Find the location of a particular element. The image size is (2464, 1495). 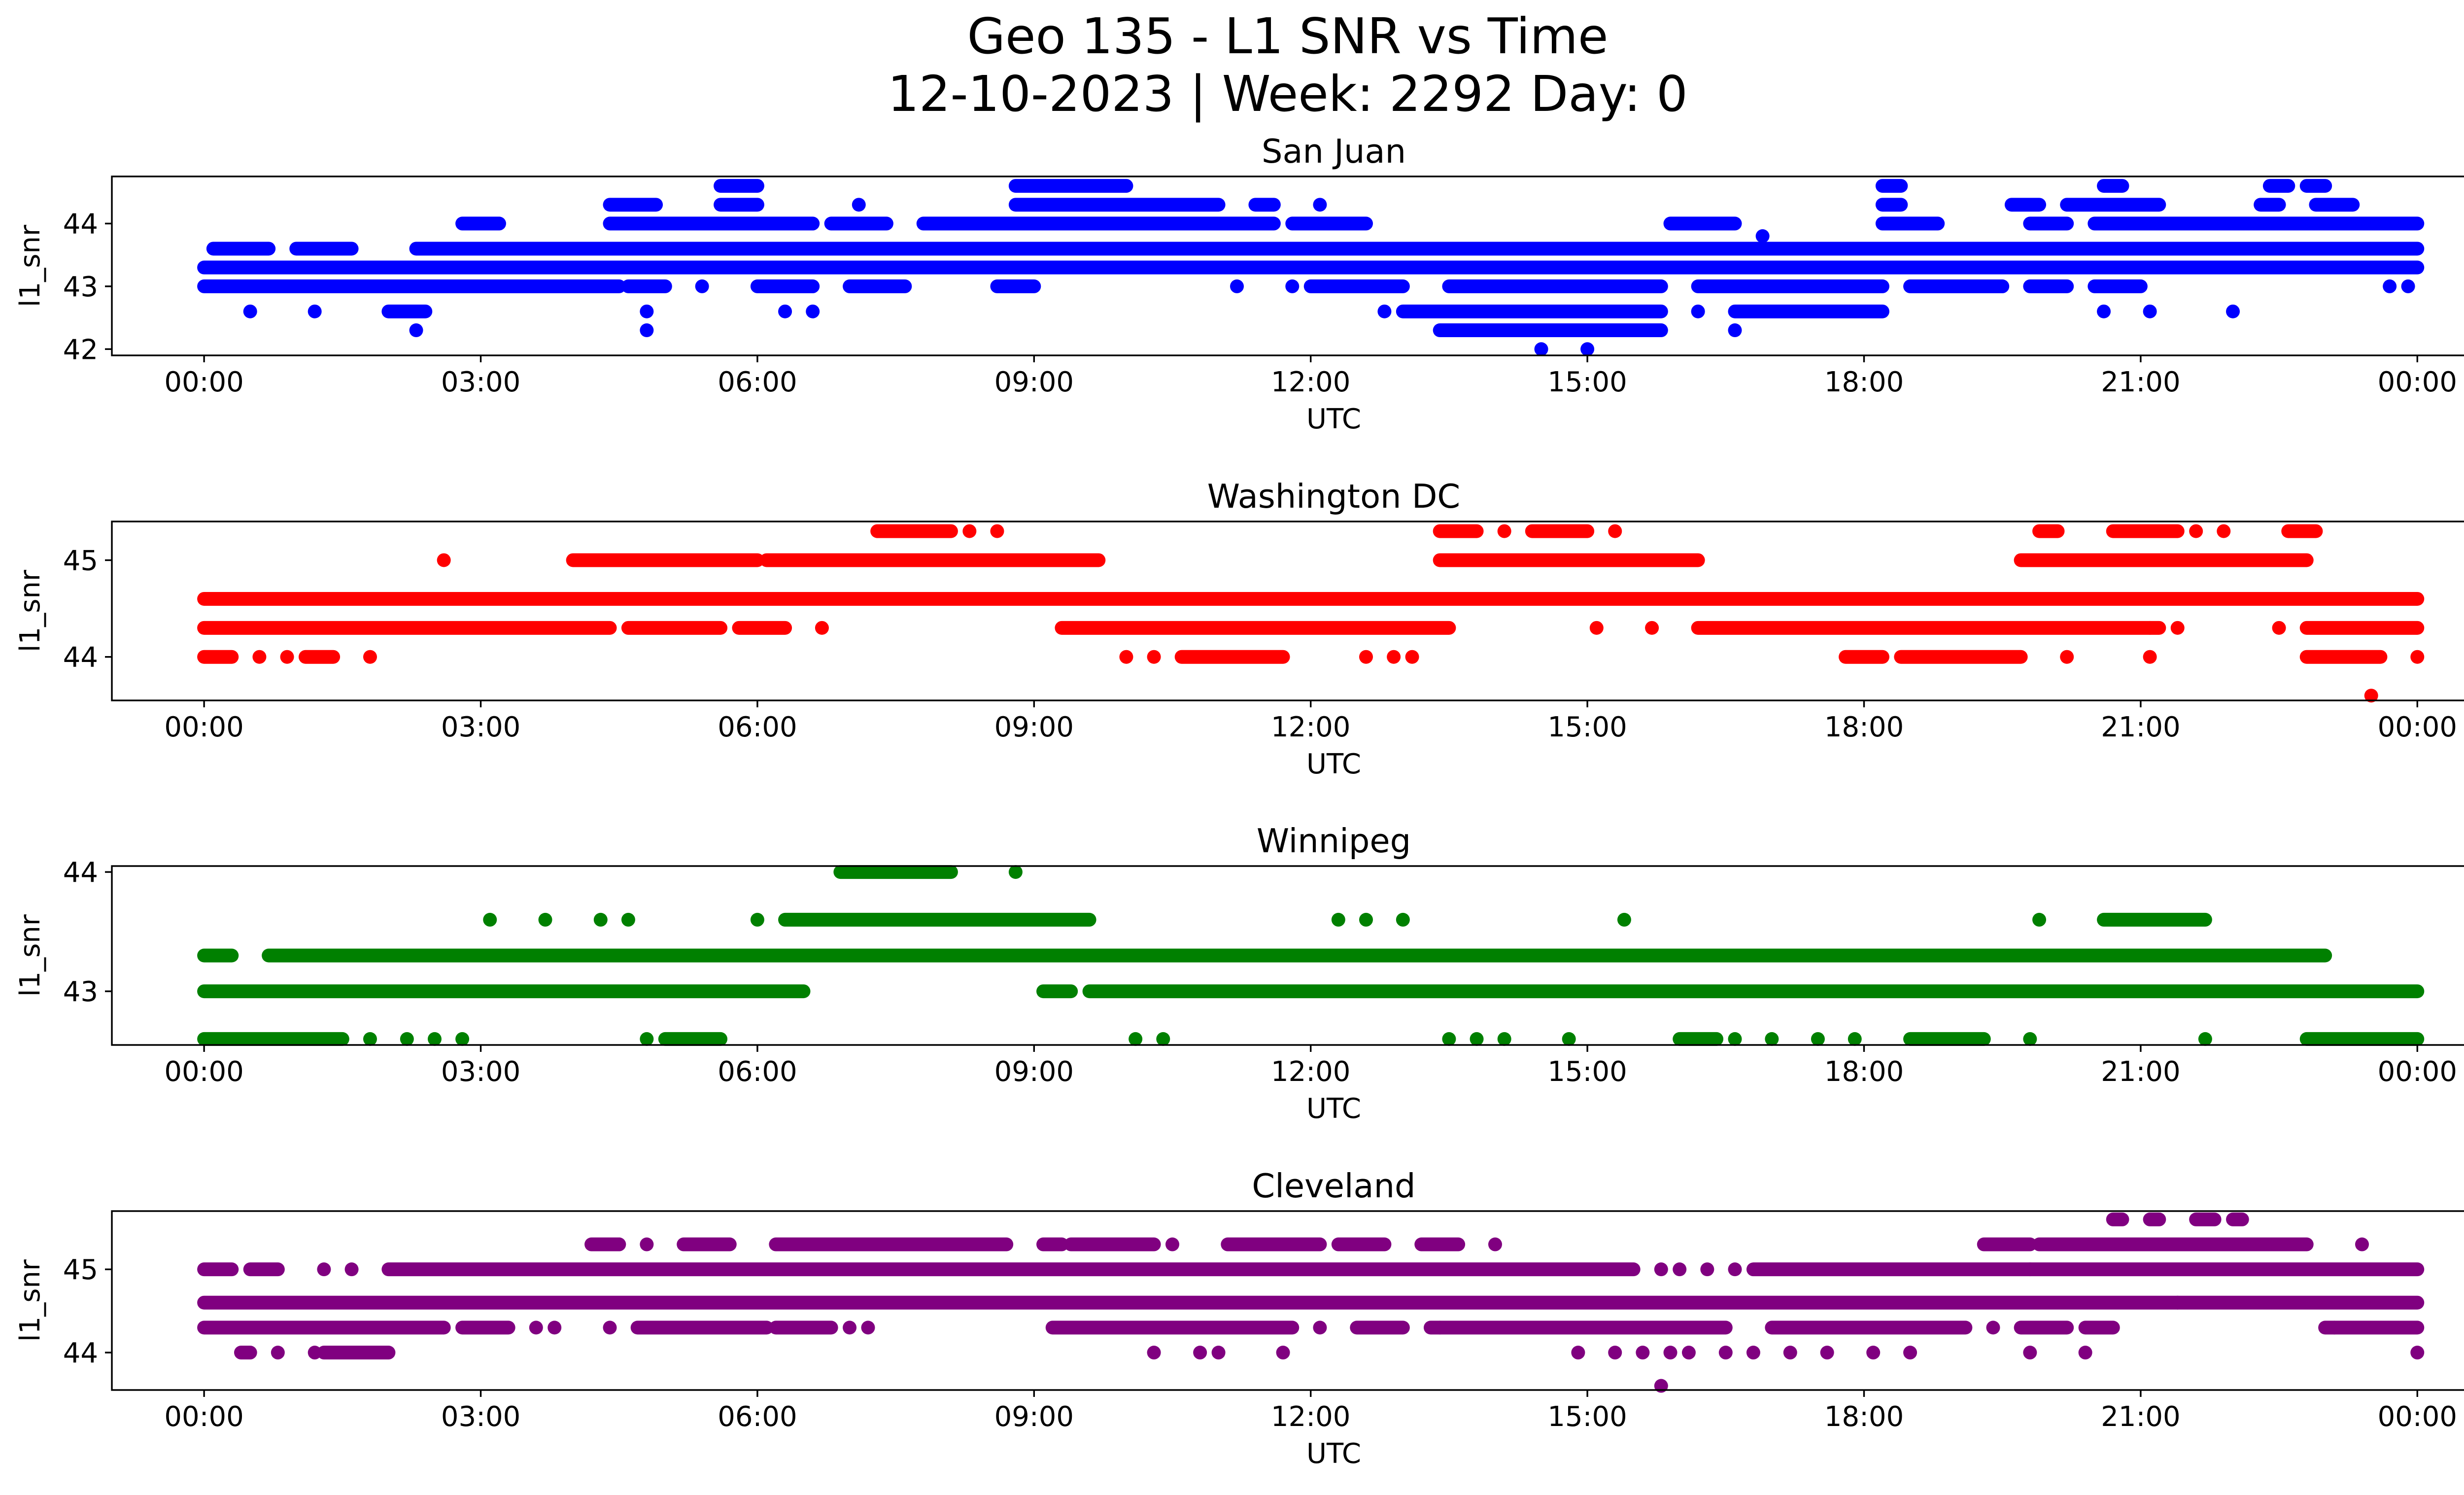

data-points-san-juan is located at coordinates (1311, 267).